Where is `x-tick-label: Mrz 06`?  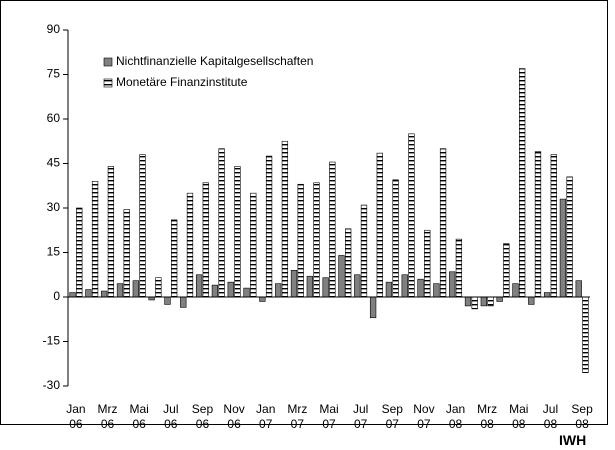
x-tick-label: Mrz 06 is located at coordinates (107, 416).